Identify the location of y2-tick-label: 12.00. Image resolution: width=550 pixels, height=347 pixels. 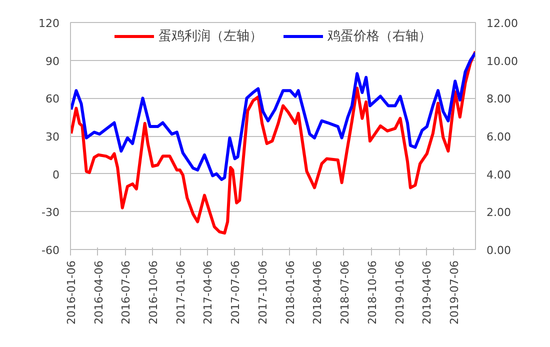
(502, 23).